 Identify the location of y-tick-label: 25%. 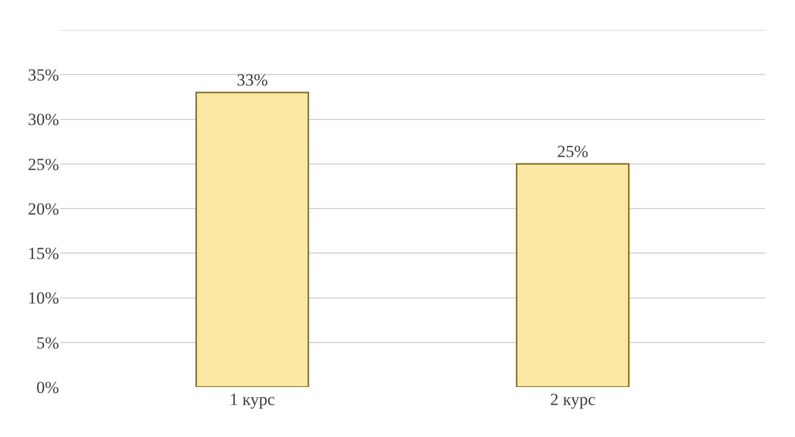
(43, 164).